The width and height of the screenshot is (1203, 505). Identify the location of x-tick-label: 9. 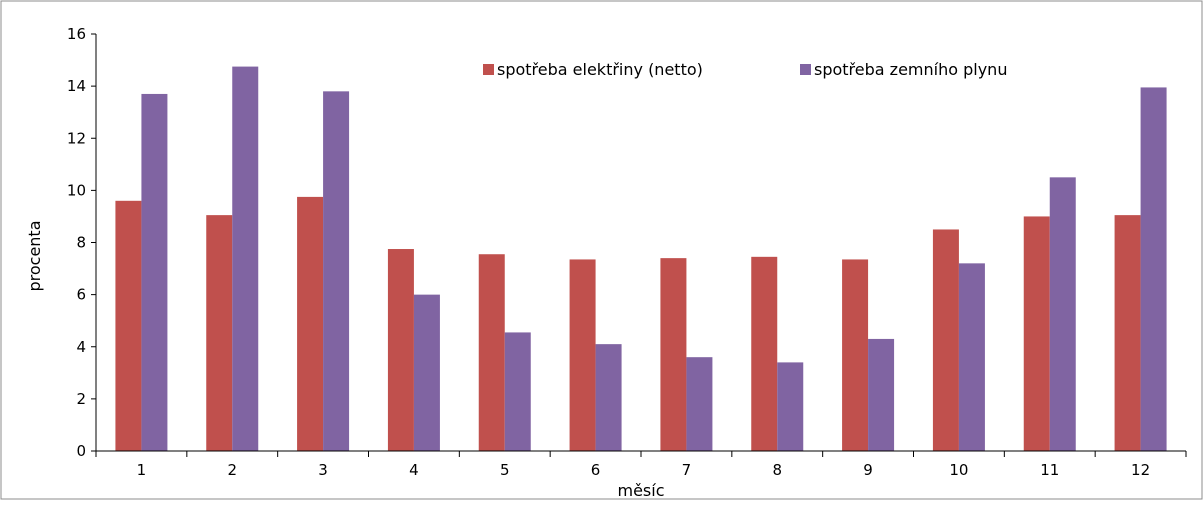
(868, 470).